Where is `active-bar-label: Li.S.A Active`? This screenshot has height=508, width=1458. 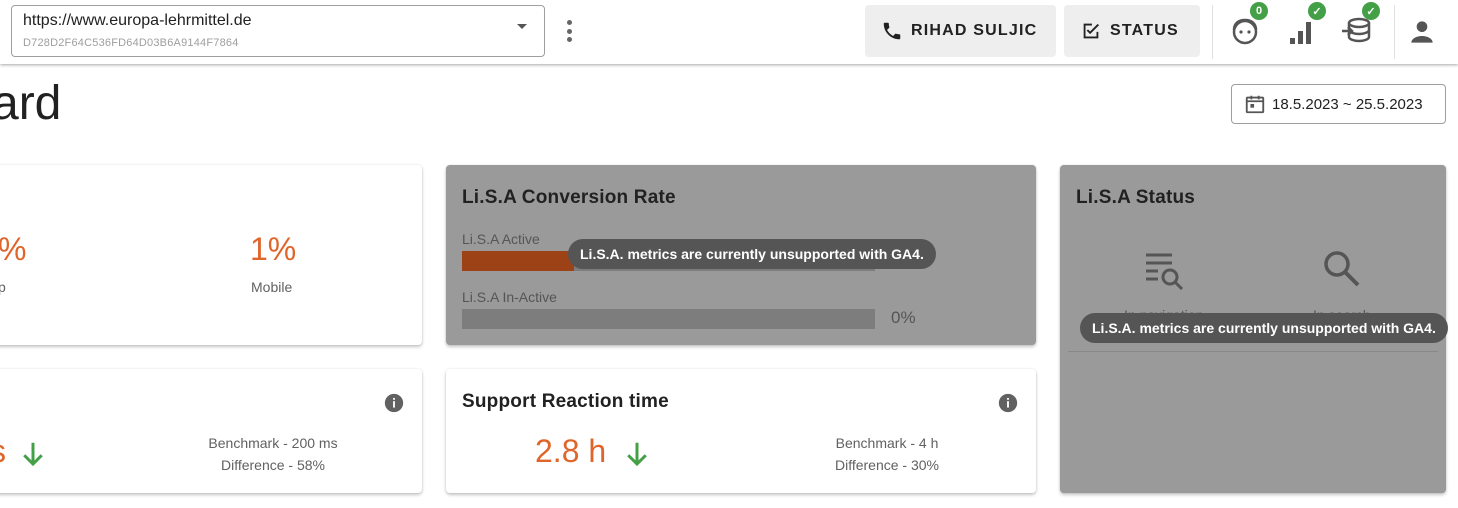
active-bar-label: Li.S.A Active is located at coordinates (501, 239).